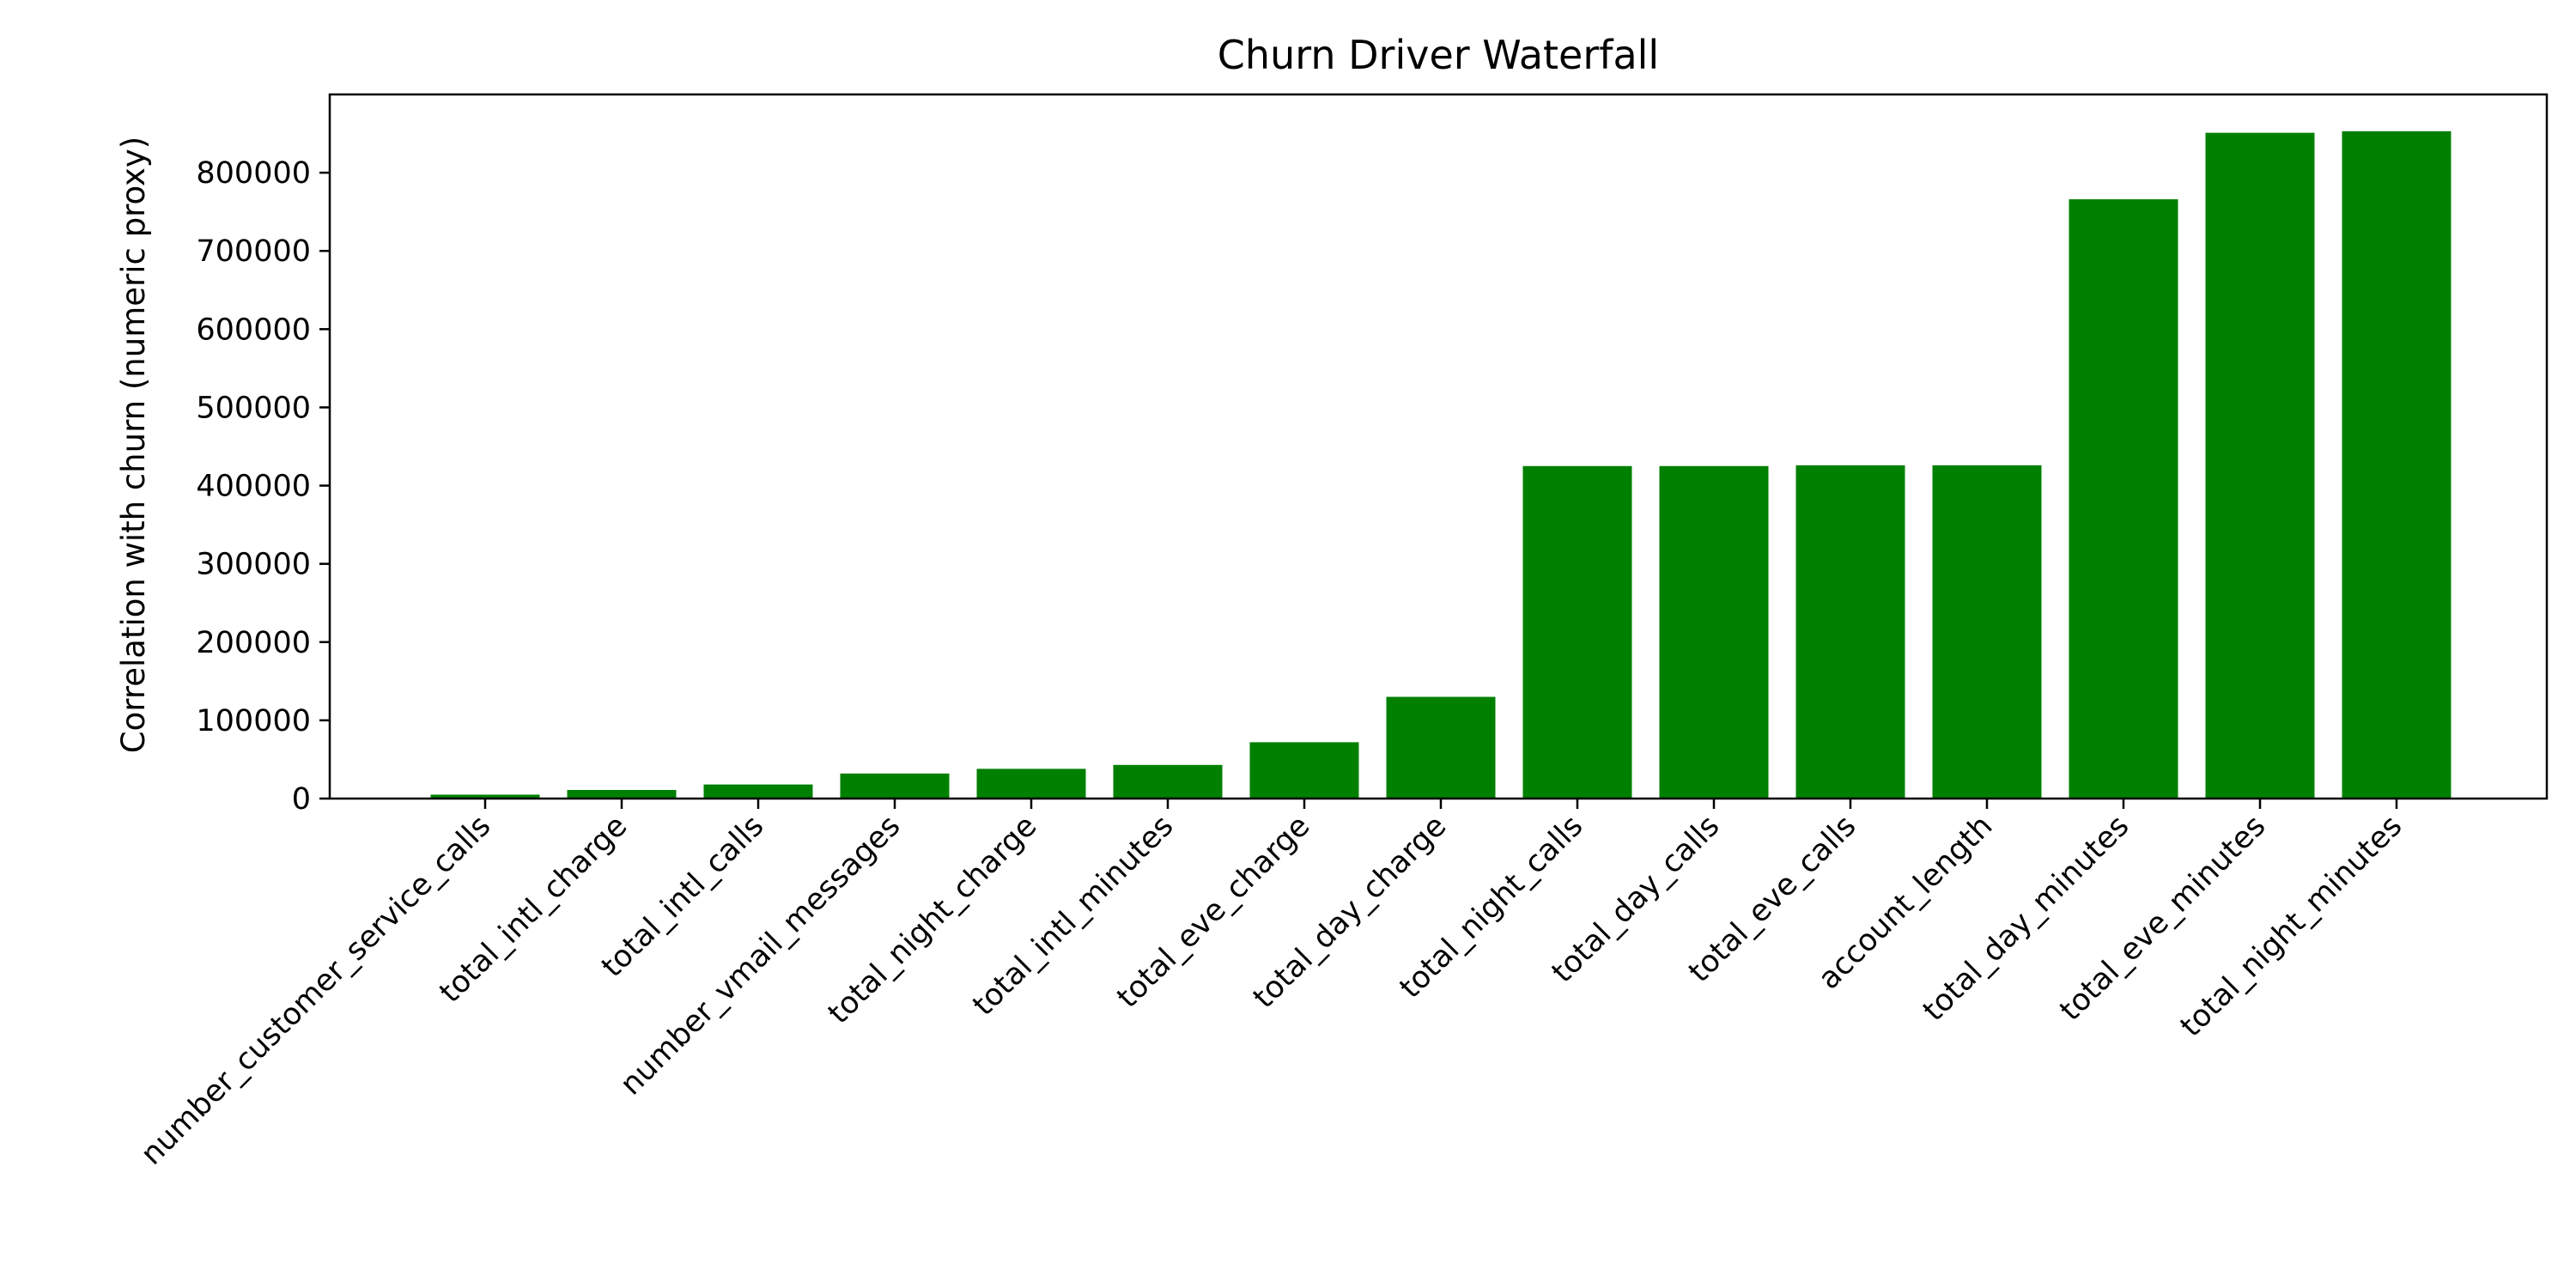 Image resolution: width=2576 pixels, height=1288 pixels. I want to click on y-tick-label: 600000, so click(253, 330).